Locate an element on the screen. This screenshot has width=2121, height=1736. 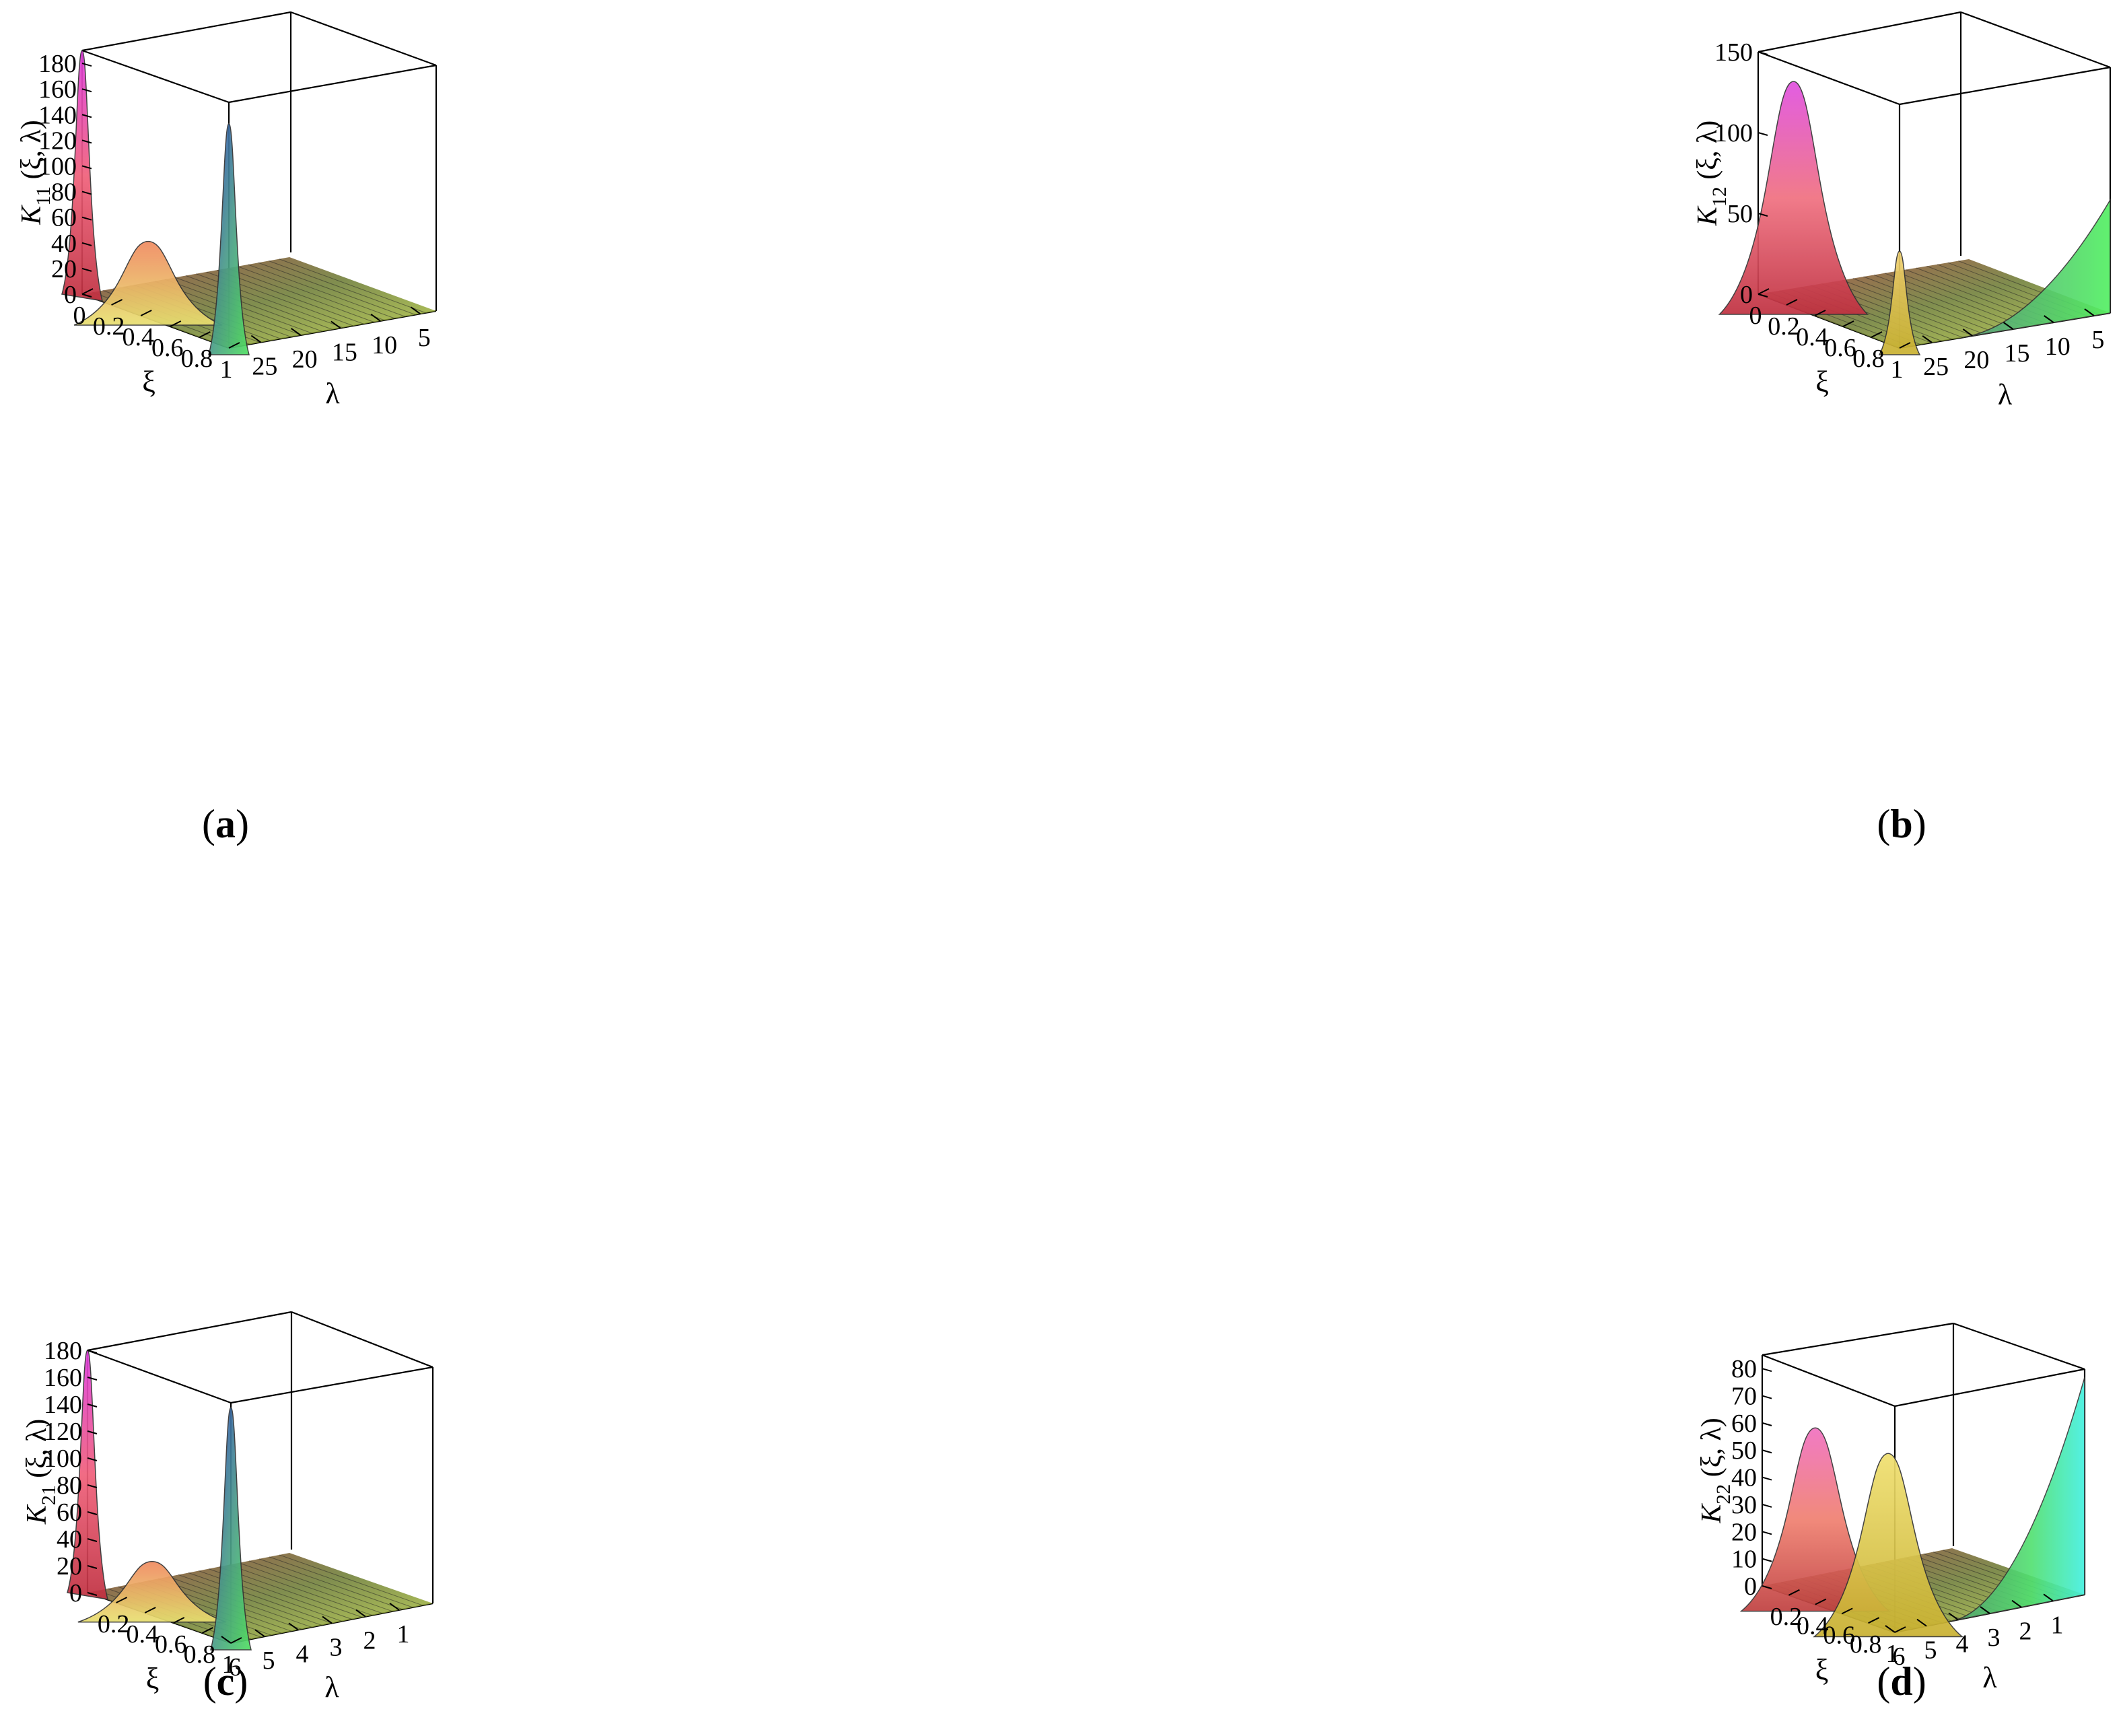
z-axis-label-text: K22 (ξ, λ) is located at coordinates (1715, 1471).